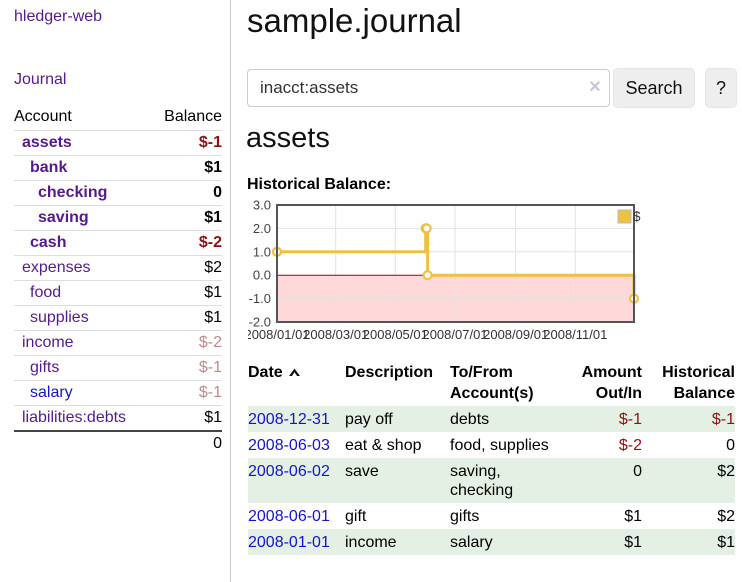 This screenshot has height=582, width=742. What do you see at coordinates (602, 419) in the screenshot?
I see `register-amount-cell: $-1` at bounding box center [602, 419].